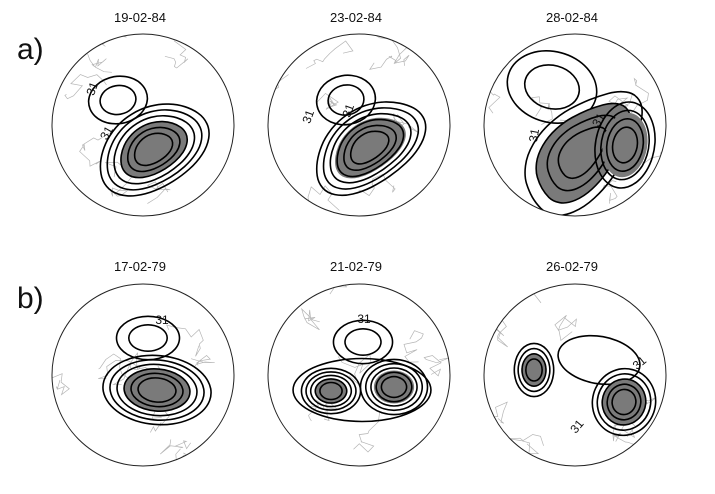  Describe the element at coordinates (572, 17) in the screenshot. I see `map-title-a3: 28-02-84` at that location.